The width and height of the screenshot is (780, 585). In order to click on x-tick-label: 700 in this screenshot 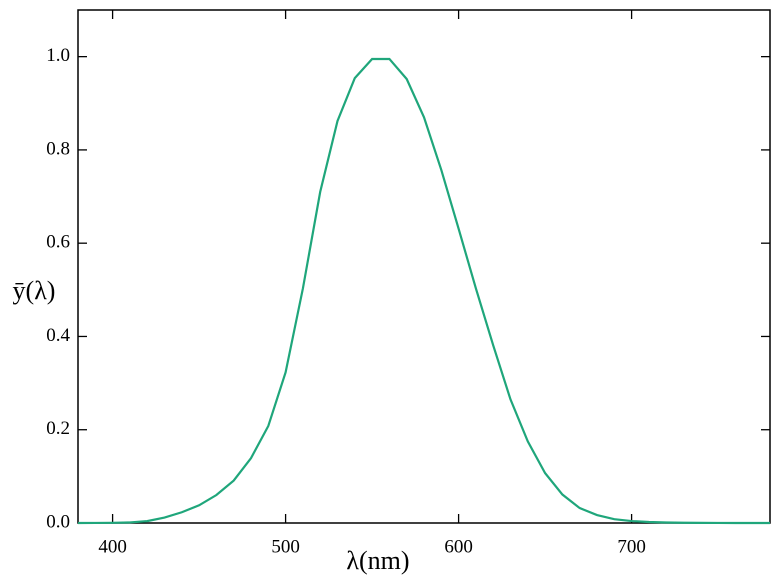, I will do `click(631, 546)`.